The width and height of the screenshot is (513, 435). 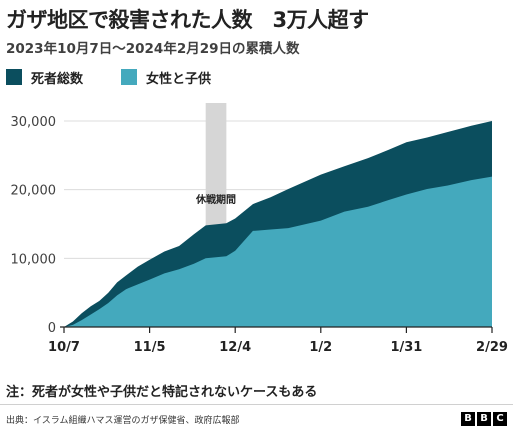 I want to click on legend-item-women-children: 女性と子供, so click(x=166, y=77).